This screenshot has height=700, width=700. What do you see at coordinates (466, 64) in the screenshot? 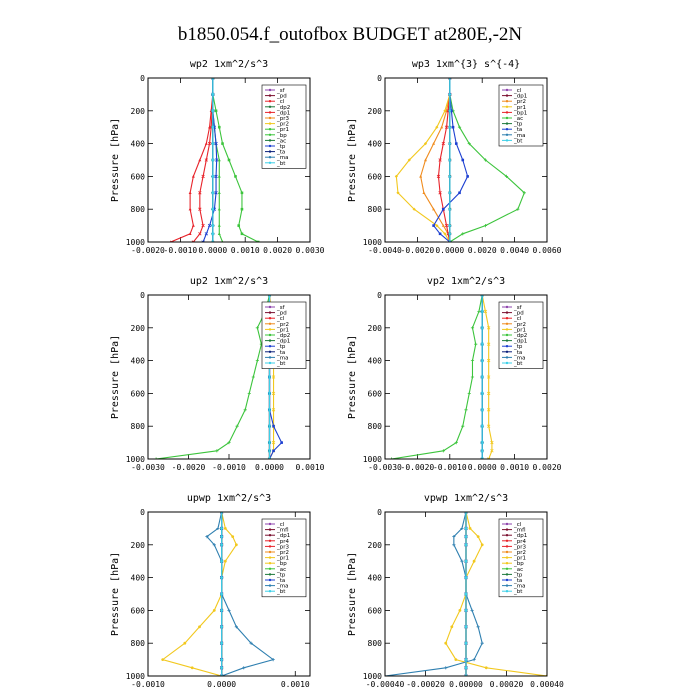
I see `panel-title: wp3 1xm^{3} s^{-4}` at bounding box center [466, 64].